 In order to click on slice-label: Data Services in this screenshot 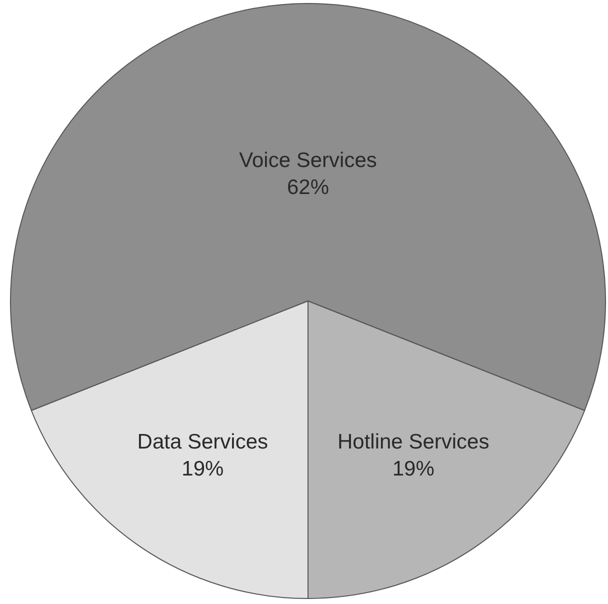, I will do `click(202, 442)`.